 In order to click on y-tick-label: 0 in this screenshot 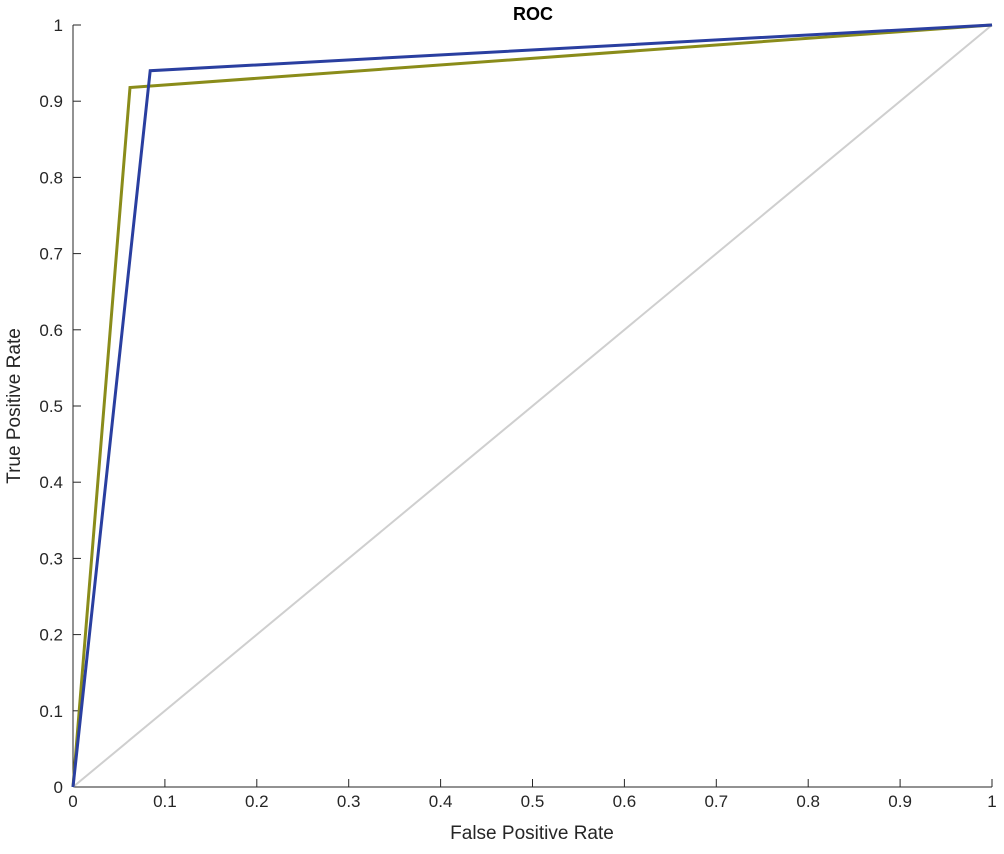, I will do `click(58, 787)`.